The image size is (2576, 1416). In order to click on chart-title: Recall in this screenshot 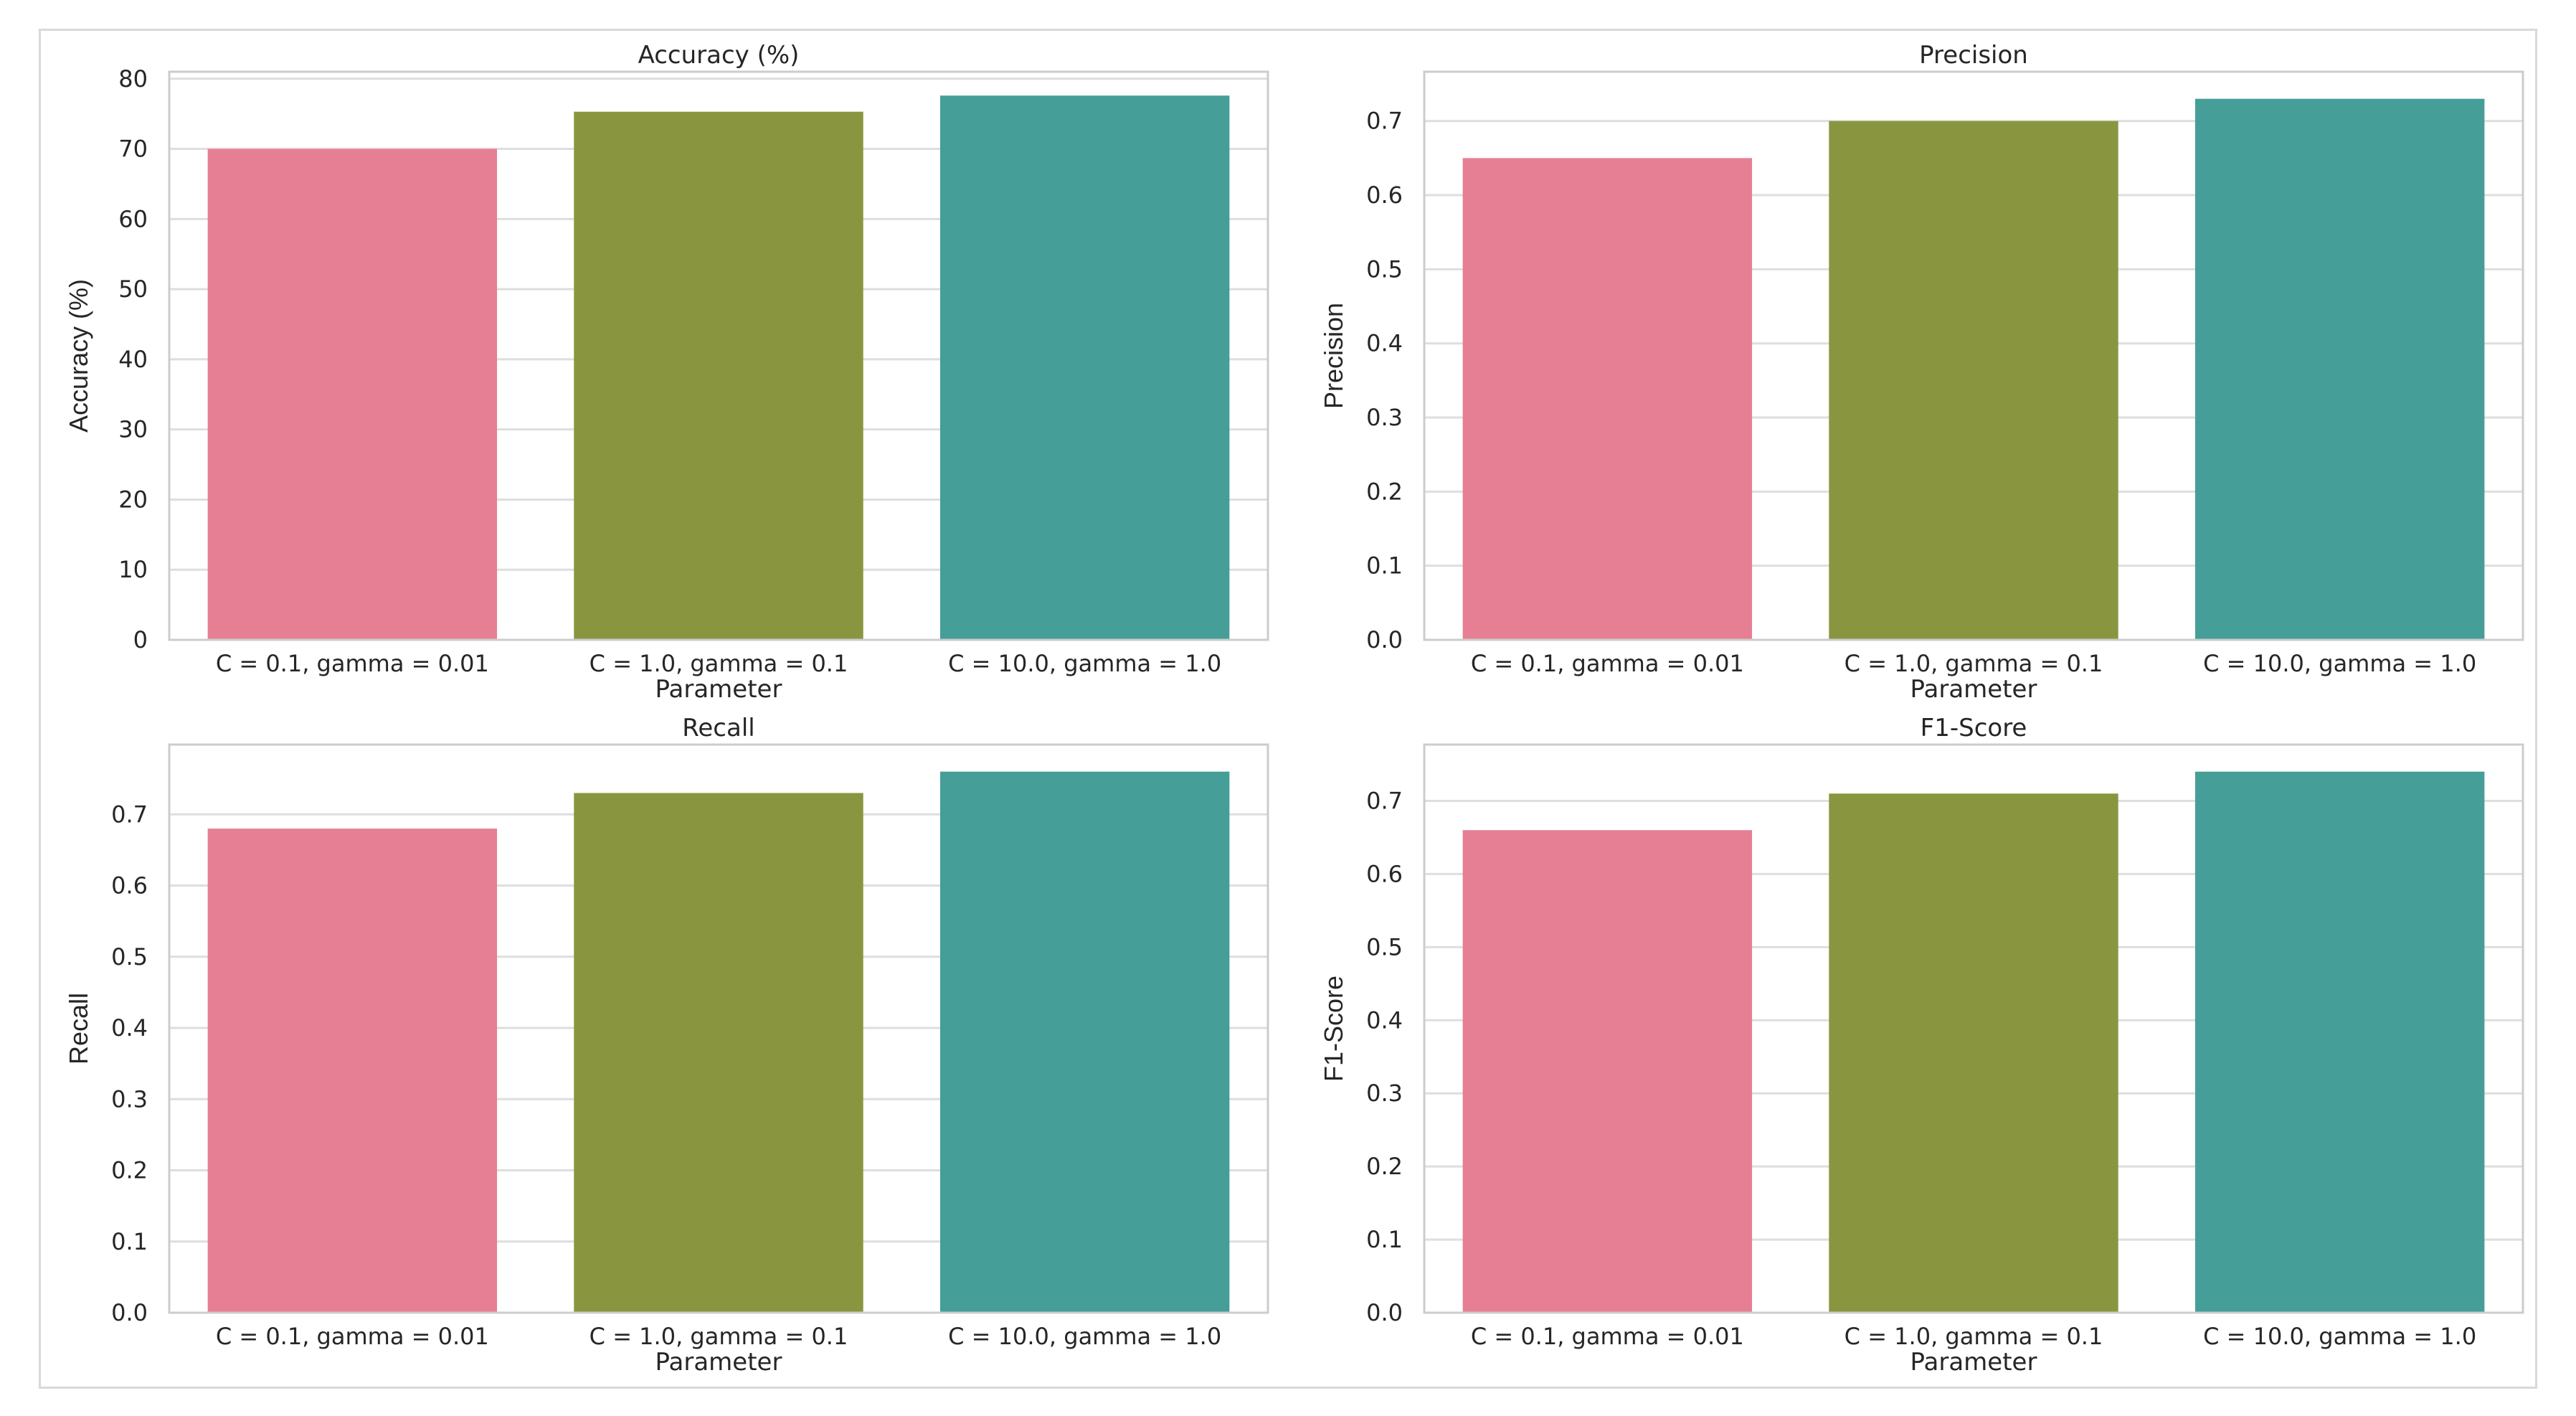, I will do `click(718, 728)`.